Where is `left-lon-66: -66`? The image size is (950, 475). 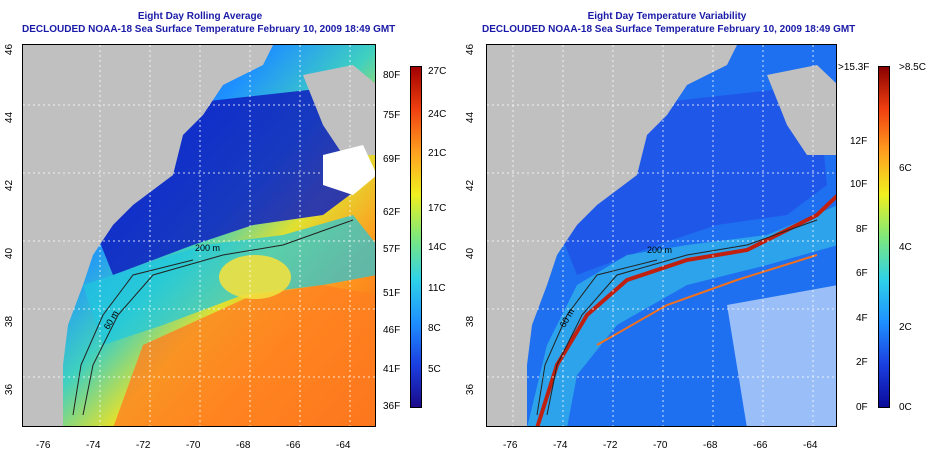 left-lon-66: -66 is located at coordinates (293, 445).